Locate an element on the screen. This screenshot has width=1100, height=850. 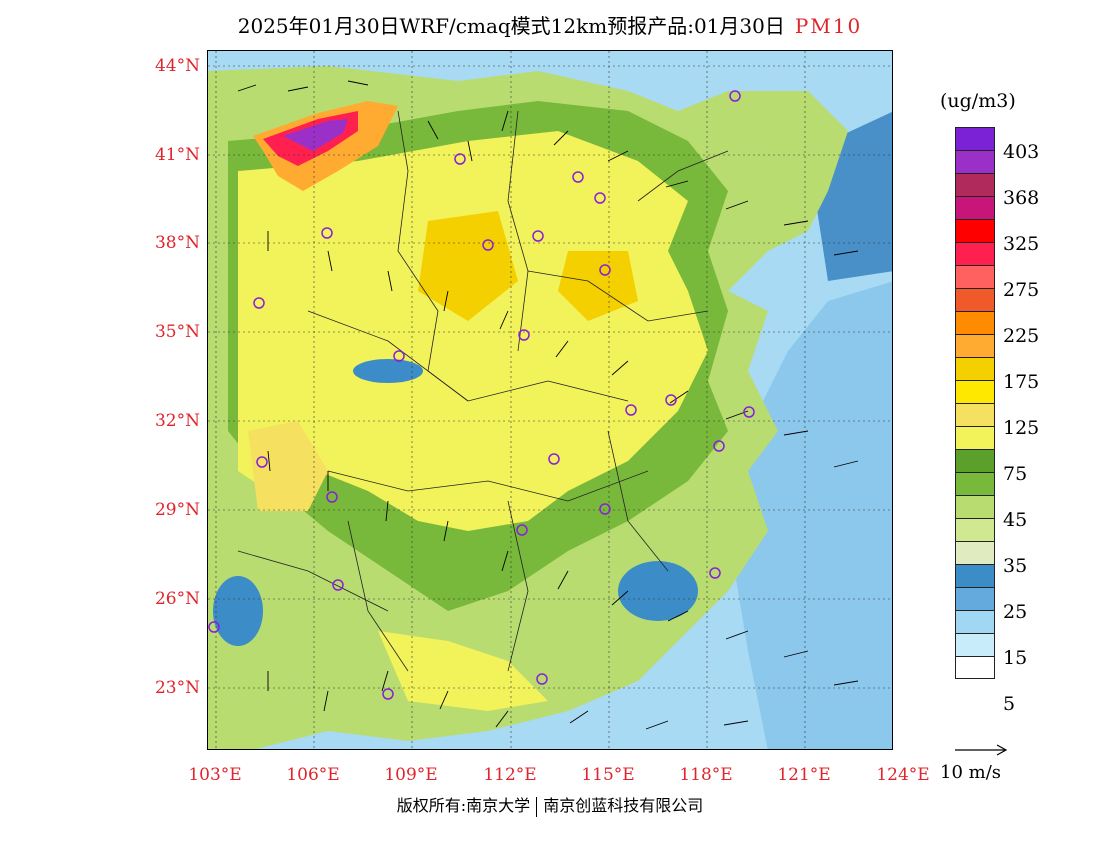
title-pollutant: PM10 is located at coordinates (828, 26).